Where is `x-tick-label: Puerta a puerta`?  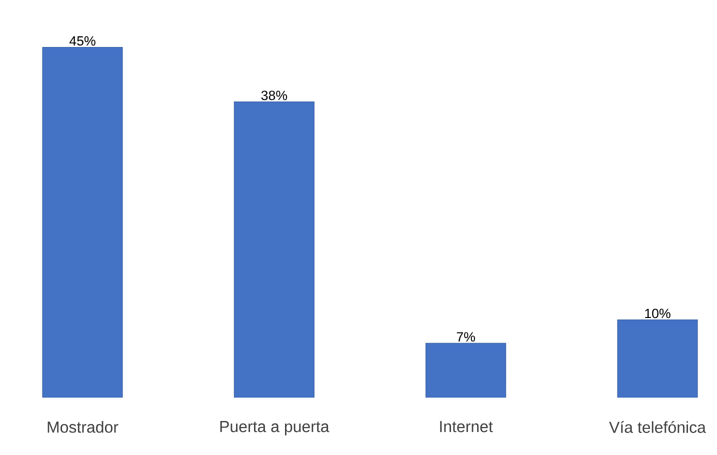
x-tick-label: Puerta a puerta is located at coordinates (275, 428).